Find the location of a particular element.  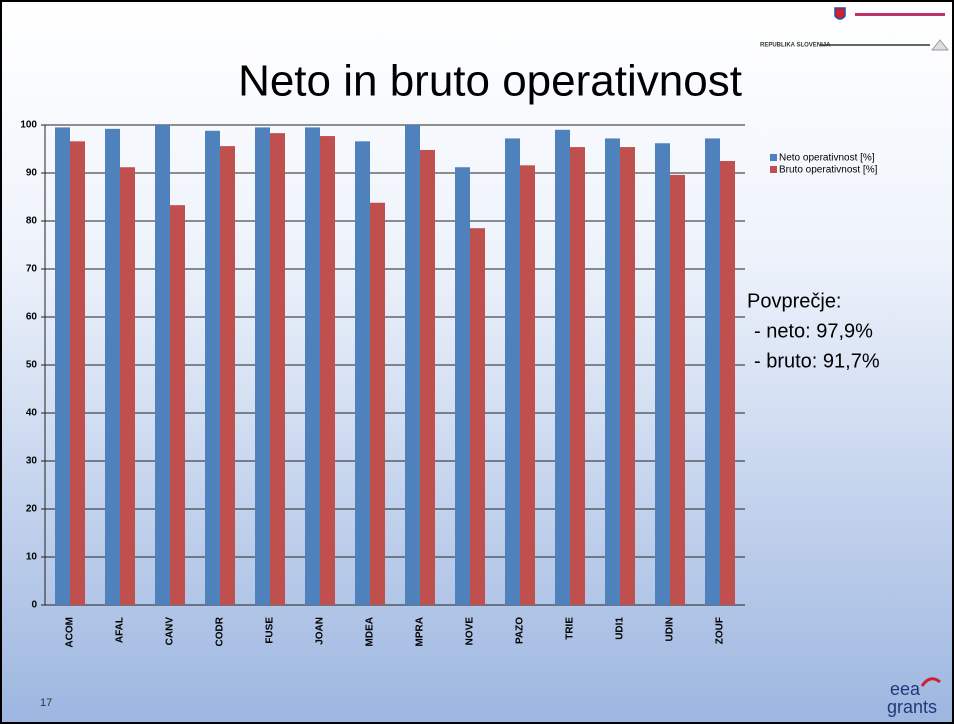

x-tick-label: CANV is located at coordinates (170, 631).